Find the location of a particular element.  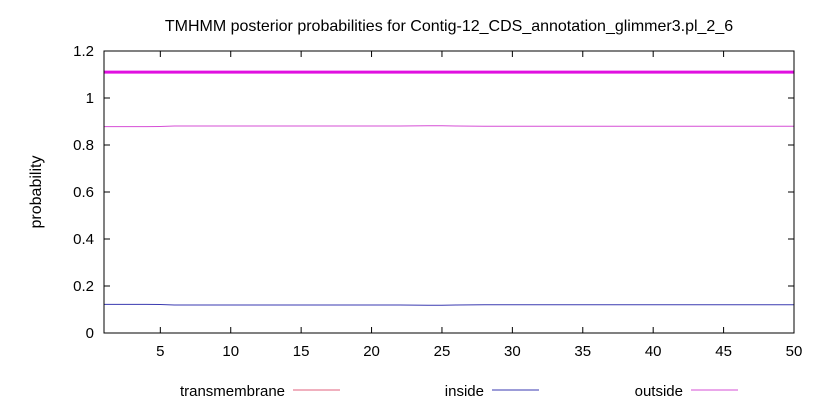

x-tick-label: 25 is located at coordinates (442, 351).